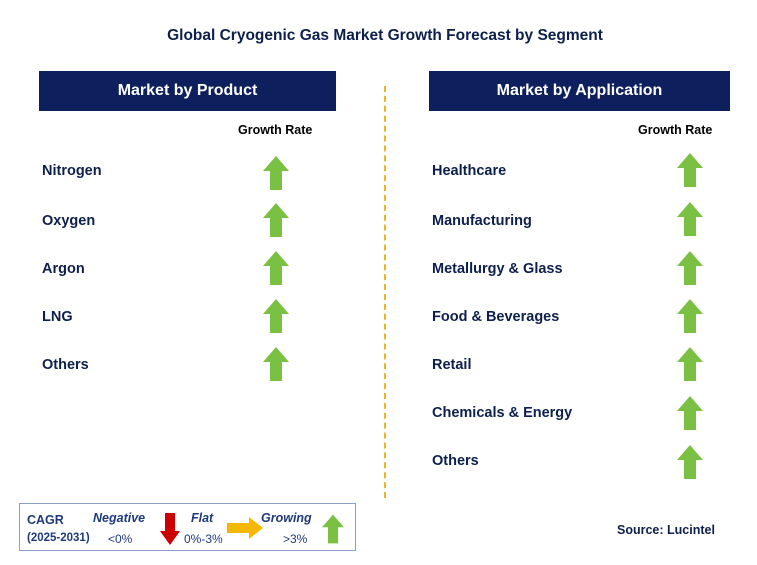 This screenshot has width=757, height=565. I want to click on application-item-label: Chemicals & Energy, so click(502, 413).